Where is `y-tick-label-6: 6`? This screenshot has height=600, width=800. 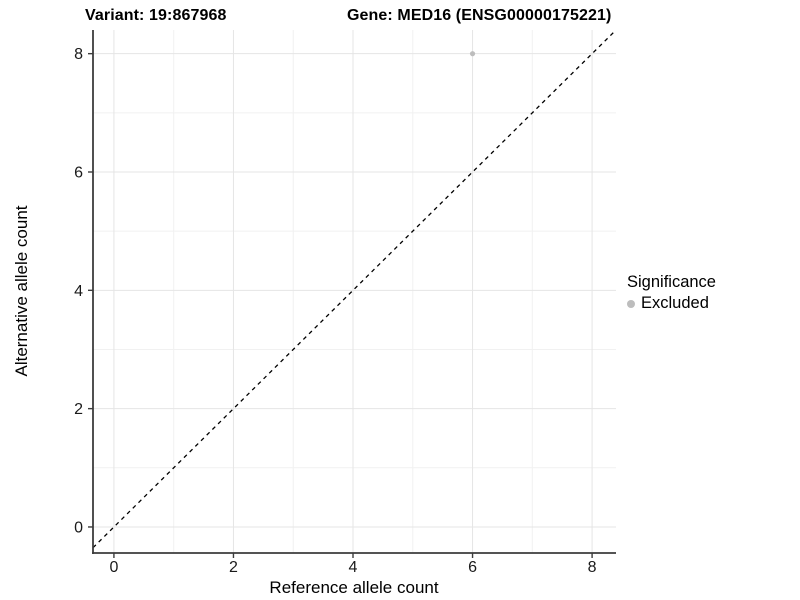 y-tick-label-6: 6 is located at coordinates (78, 172).